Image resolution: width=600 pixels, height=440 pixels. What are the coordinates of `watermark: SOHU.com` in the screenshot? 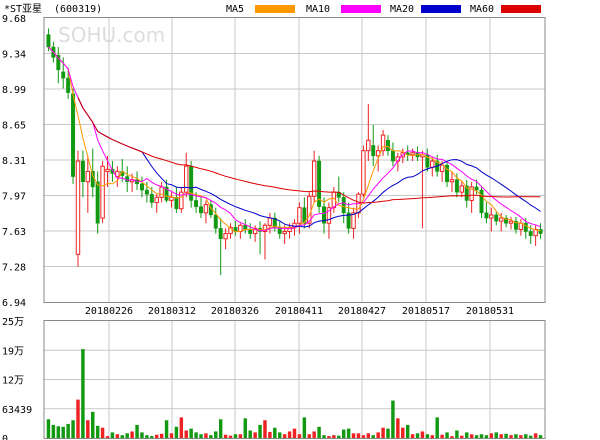 It's located at (111, 35).